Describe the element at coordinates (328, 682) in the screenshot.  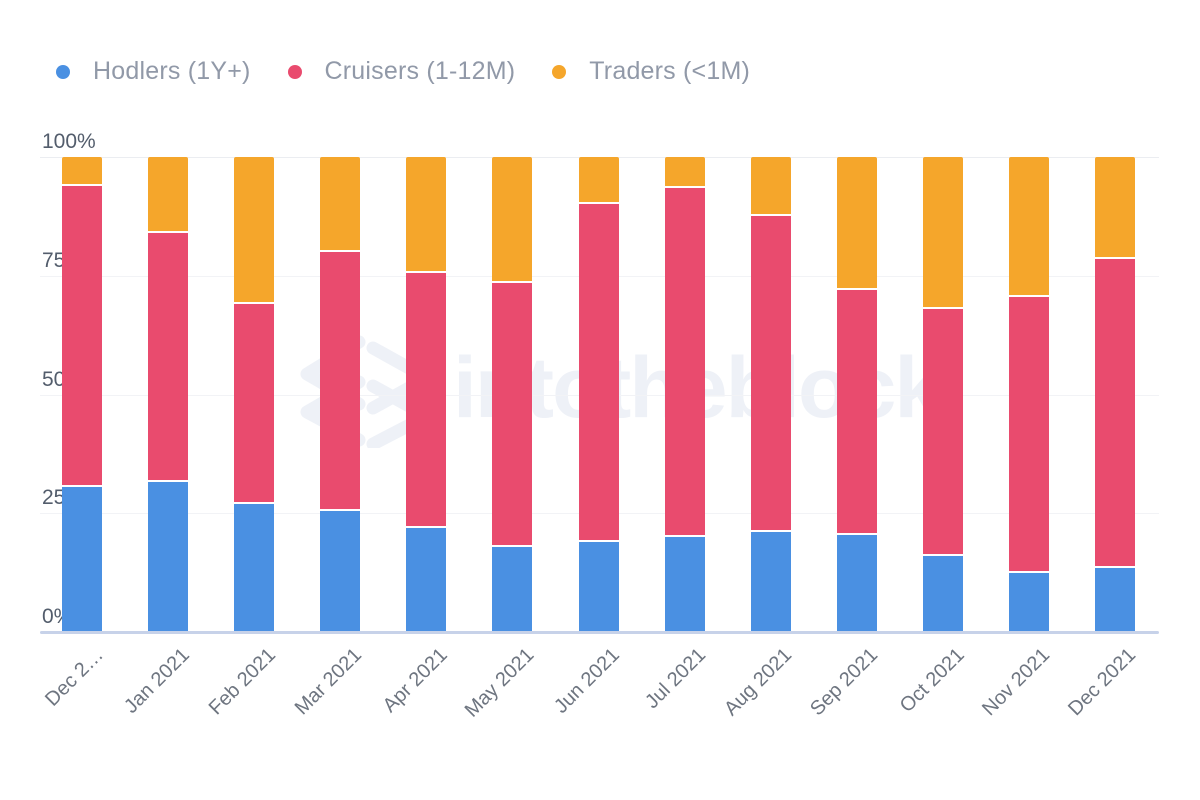
I see `x-axis-tick-label: Mar 2021` at that location.